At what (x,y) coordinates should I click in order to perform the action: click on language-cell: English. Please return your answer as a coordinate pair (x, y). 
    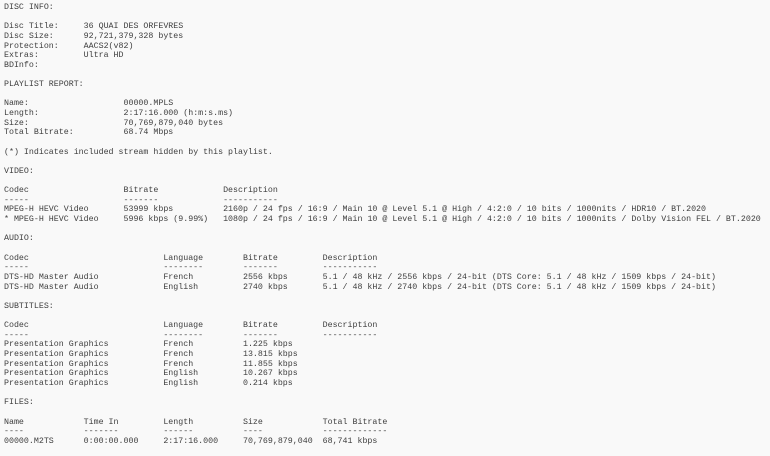
    Looking at the image, I should click on (181, 287).